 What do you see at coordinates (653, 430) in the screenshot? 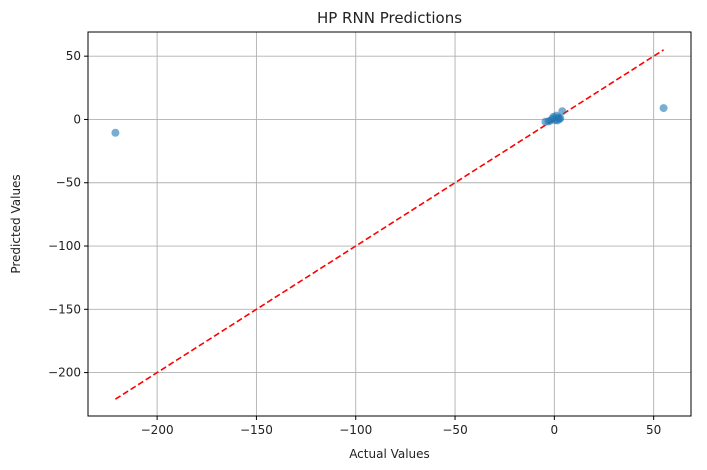
I see `x-tick-label: 50` at bounding box center [653, 430].